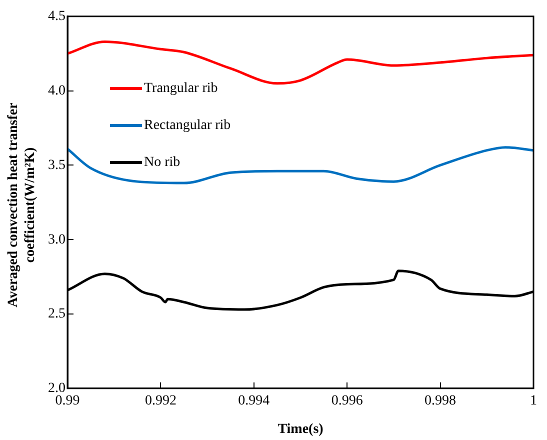 This screenshot has height=440, width=547. What do you see at coordinates (440, 400) in the screenshot?
I see `x-tick-label: 0.998` at bounding box center [440, 400].